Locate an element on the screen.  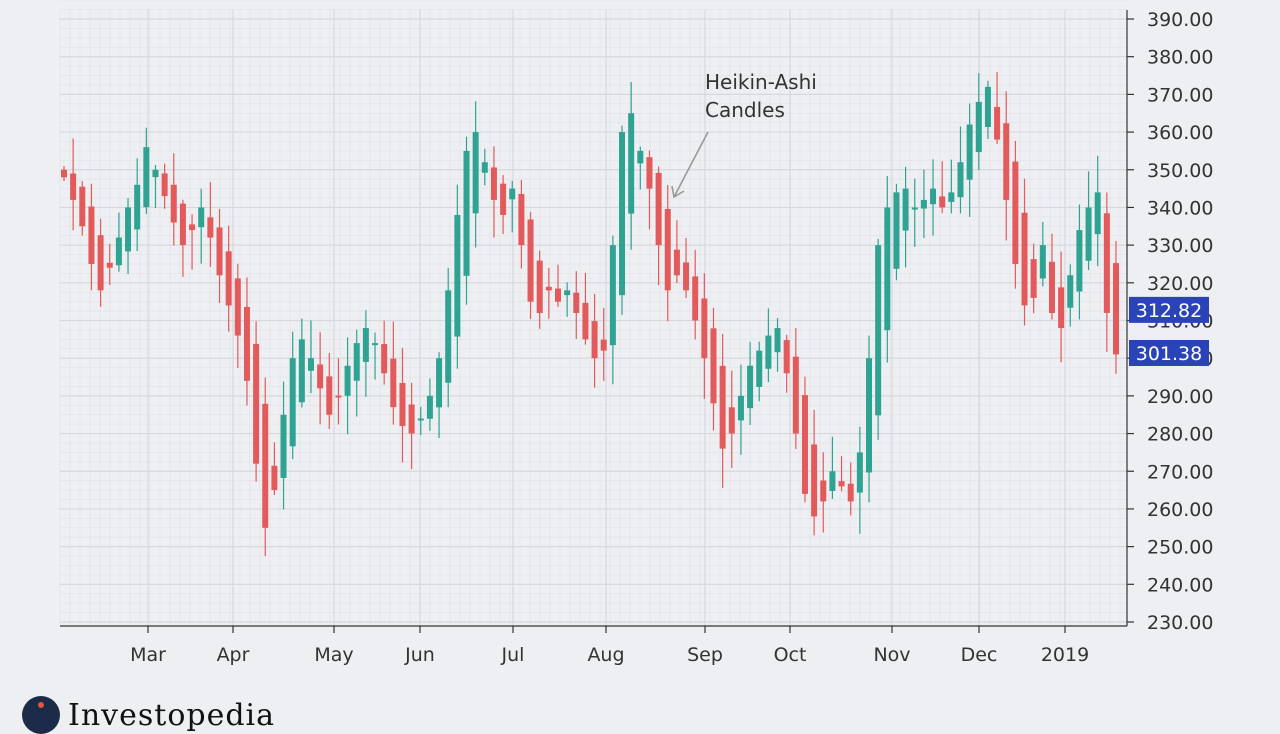
y-tick-label: 340.00 is located at coordinates (1180, 208).